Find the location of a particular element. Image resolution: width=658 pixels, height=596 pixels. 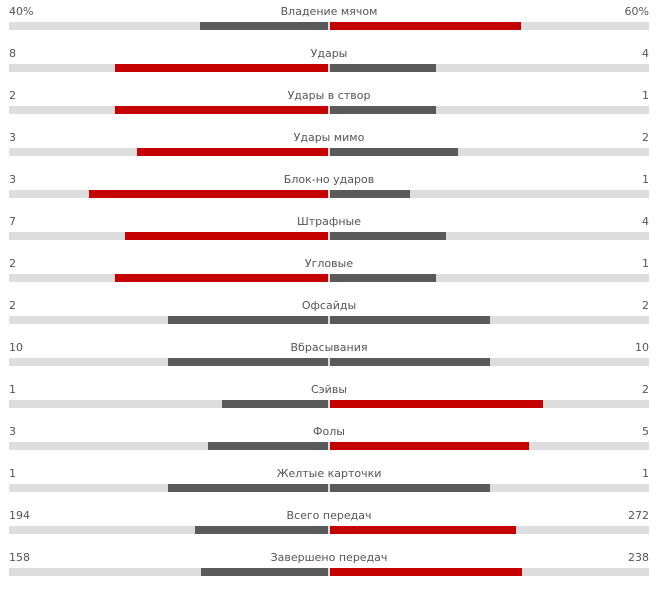

stat-row: Удары 8 4 is located at coordinates (329, 68).